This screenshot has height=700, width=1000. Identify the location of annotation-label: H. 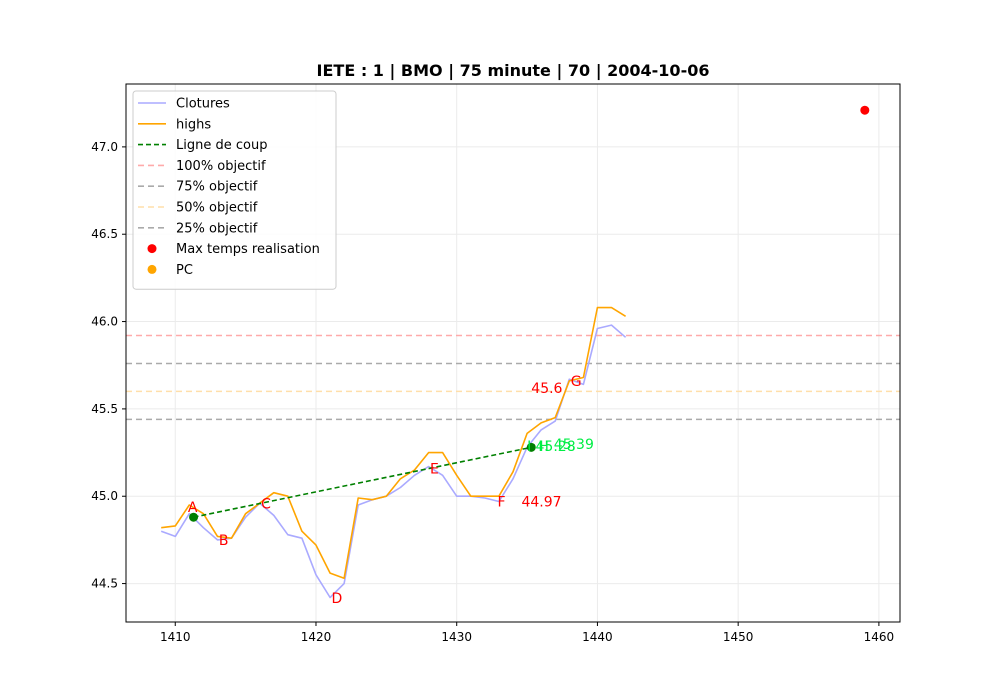
(543, 447).